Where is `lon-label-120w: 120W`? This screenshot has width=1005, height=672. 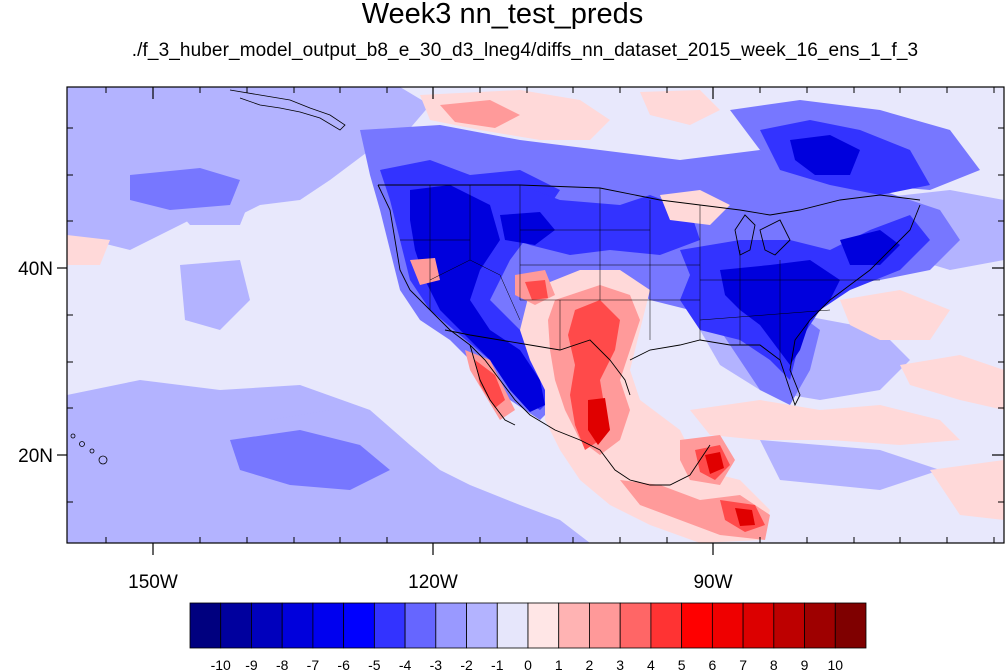 lon-label-120w: 120W is located at coordinates (433, 582).